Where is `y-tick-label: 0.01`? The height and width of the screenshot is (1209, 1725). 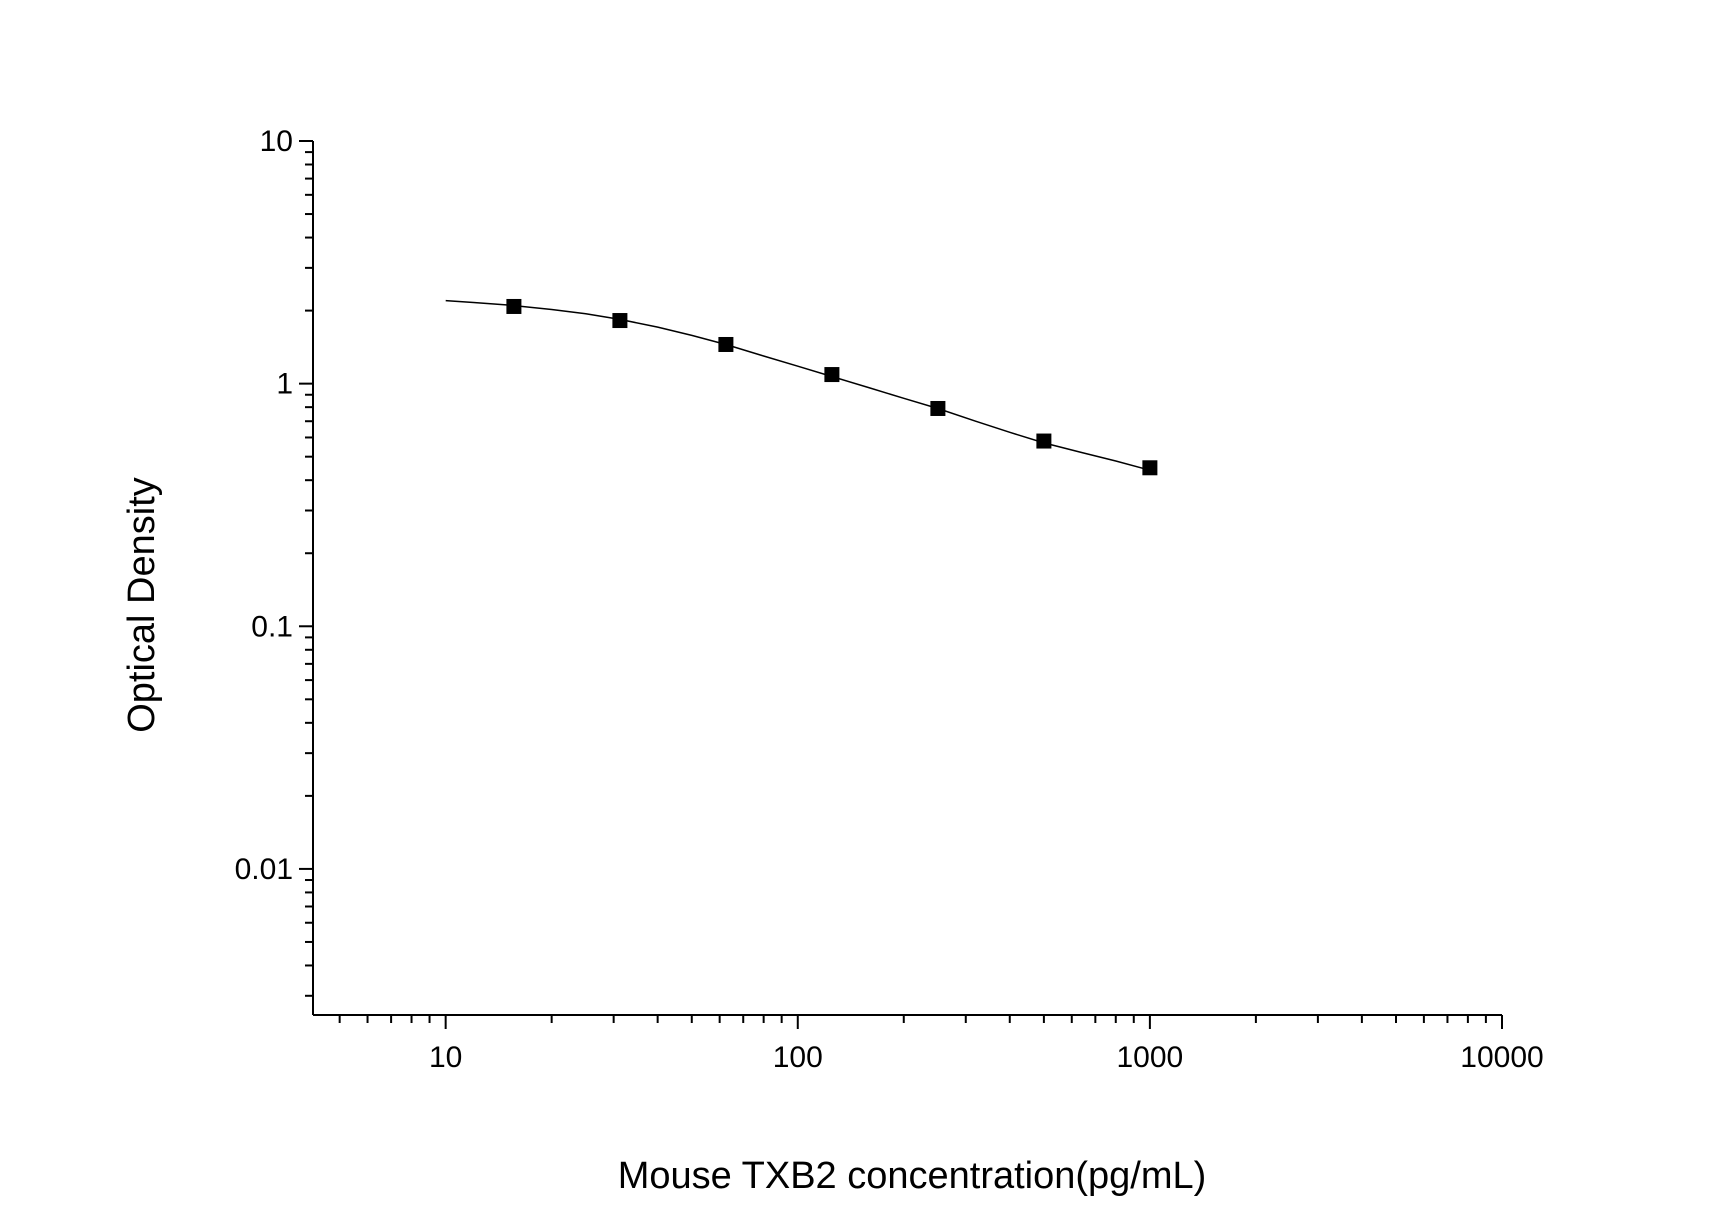 y-tick-label: 0.01 is located at coordinates (264, 869).